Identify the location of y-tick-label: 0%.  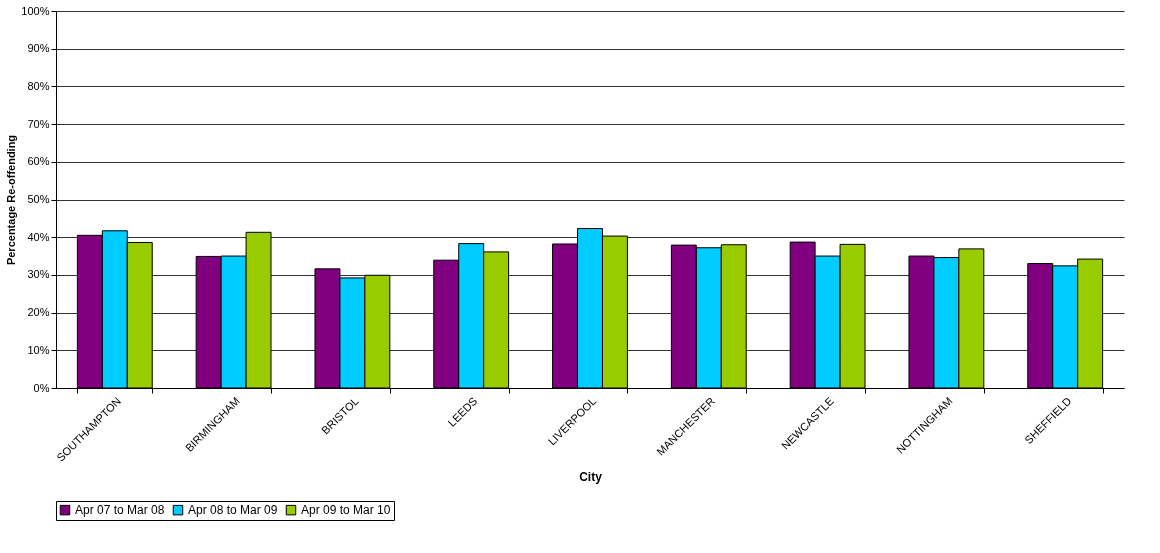
(41, 387).